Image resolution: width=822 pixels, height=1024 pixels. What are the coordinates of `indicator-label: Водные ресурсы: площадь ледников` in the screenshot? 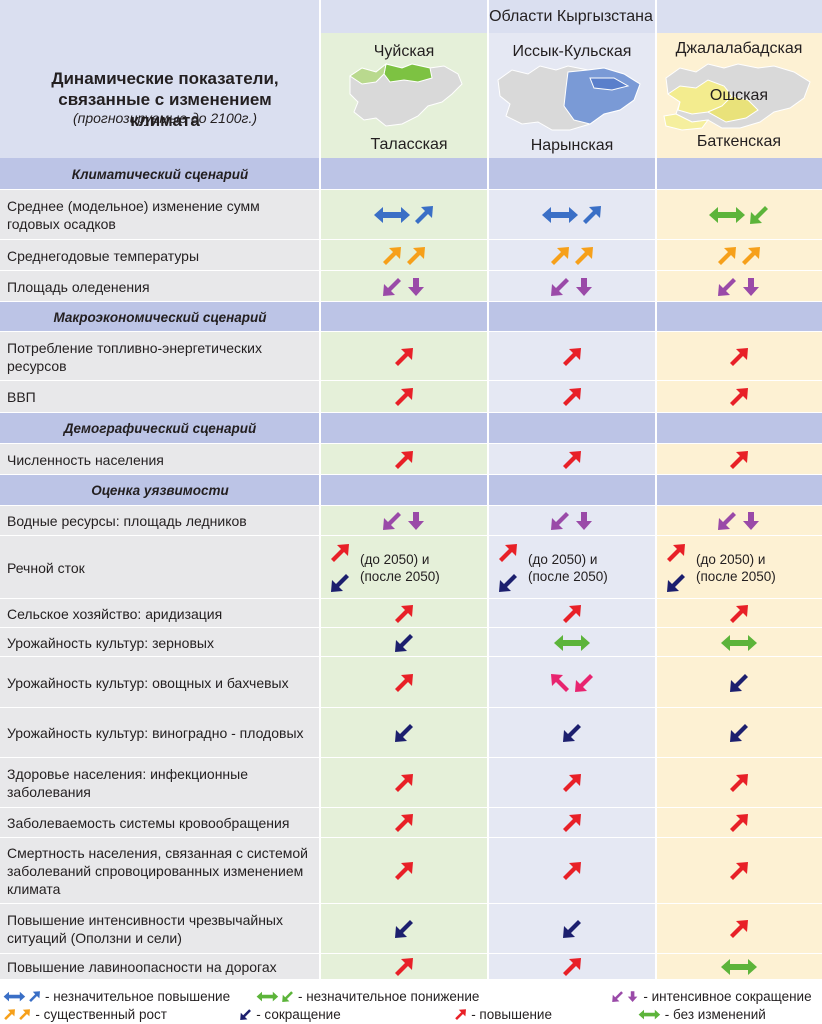 It's located at (127, 521).